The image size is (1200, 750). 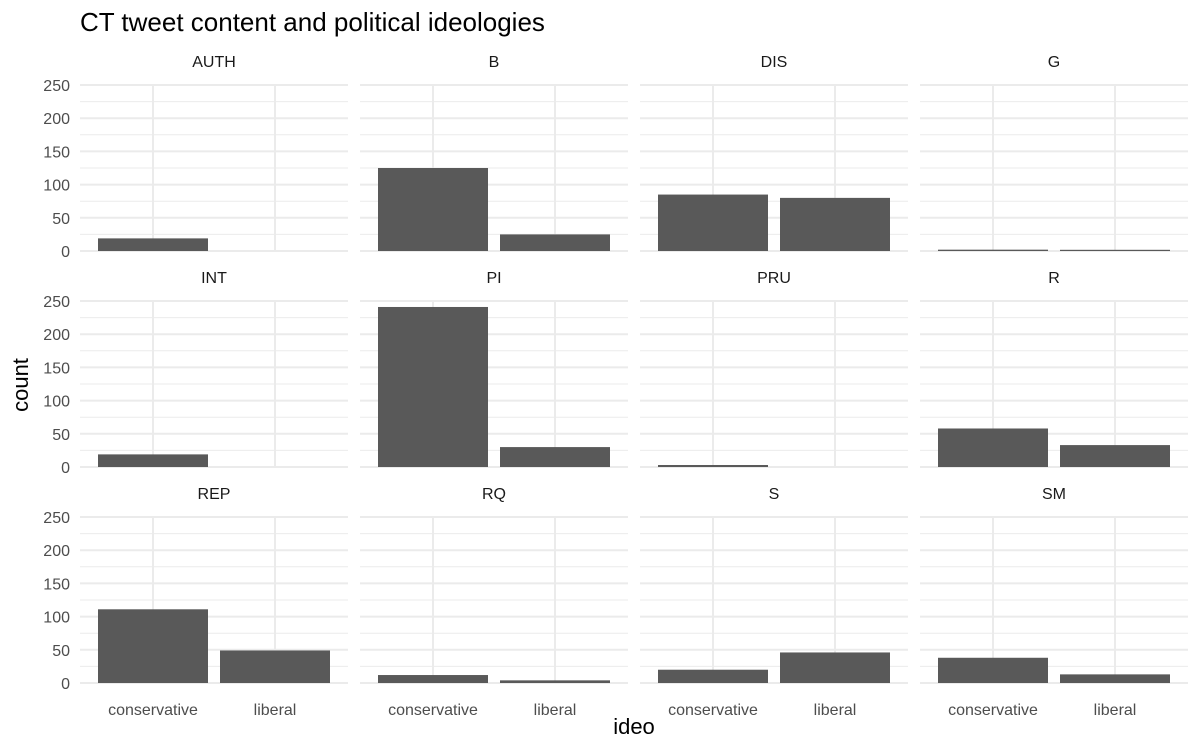 What do you see at coordinates (1054, 602) in the screenshot?
I see `panel-sm: SM conservative liberal` at bounding box center [1054, 602].